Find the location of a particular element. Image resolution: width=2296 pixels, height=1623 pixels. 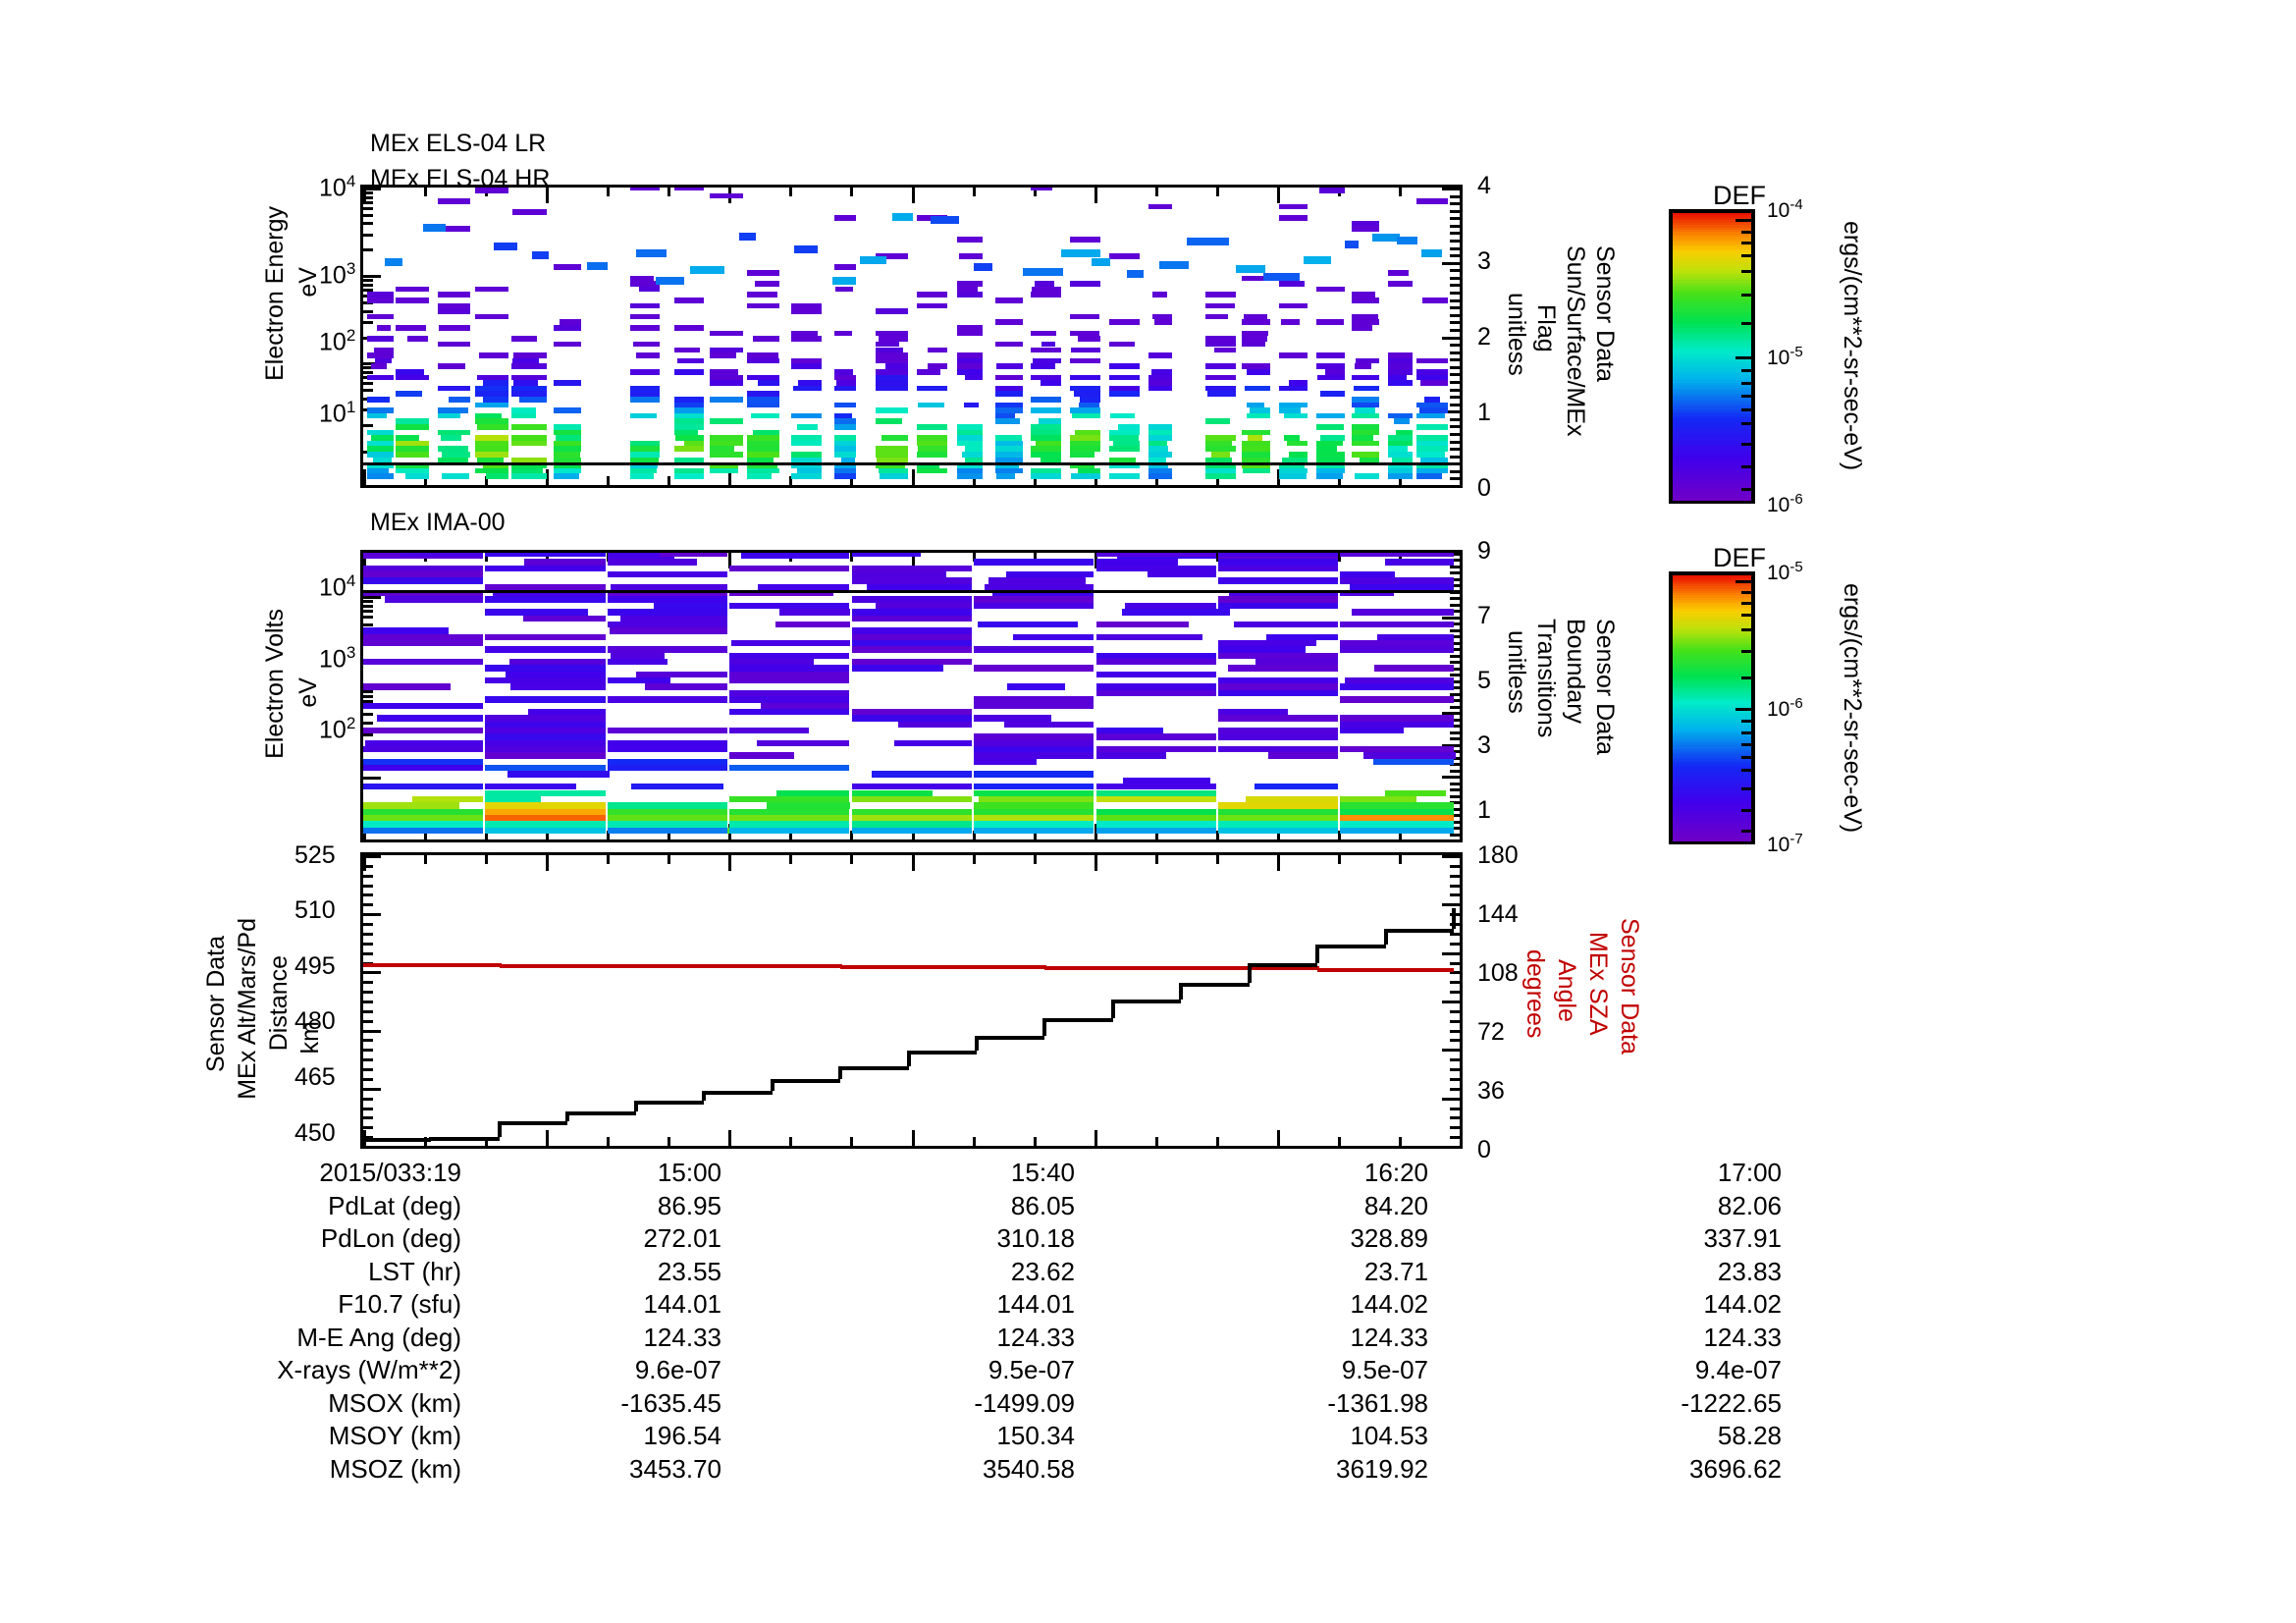

altitude-line-riser is located at coordinates (1385, 937).